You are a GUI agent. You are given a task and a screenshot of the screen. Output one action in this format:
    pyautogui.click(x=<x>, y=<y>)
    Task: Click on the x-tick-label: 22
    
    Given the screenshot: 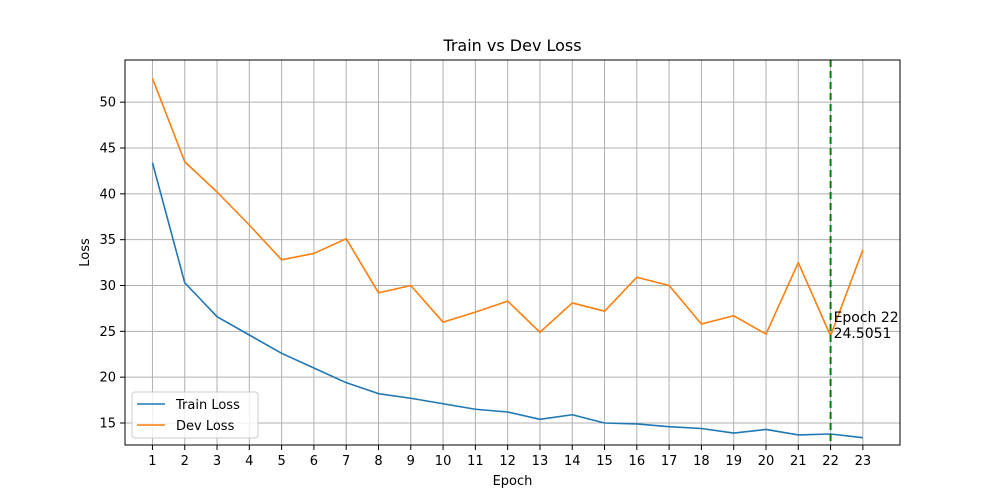 What is the action you would take?
    pyautogui.click(x=830, y=461)
    